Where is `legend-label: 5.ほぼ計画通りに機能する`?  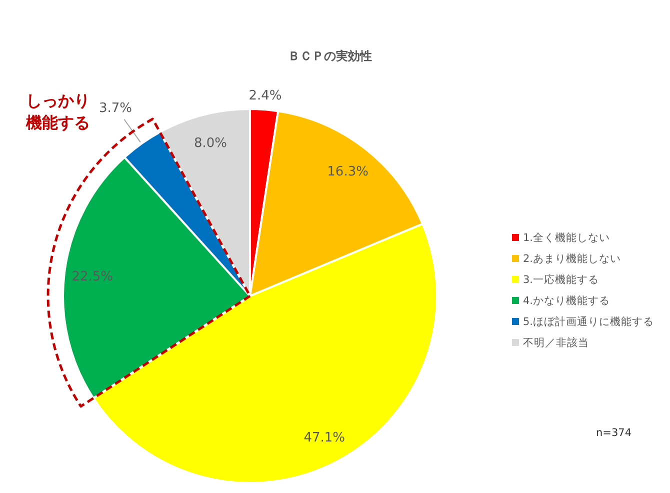 legend-label: 5.ほぼ計画通りに機能する is located at coordinates (588, 321).